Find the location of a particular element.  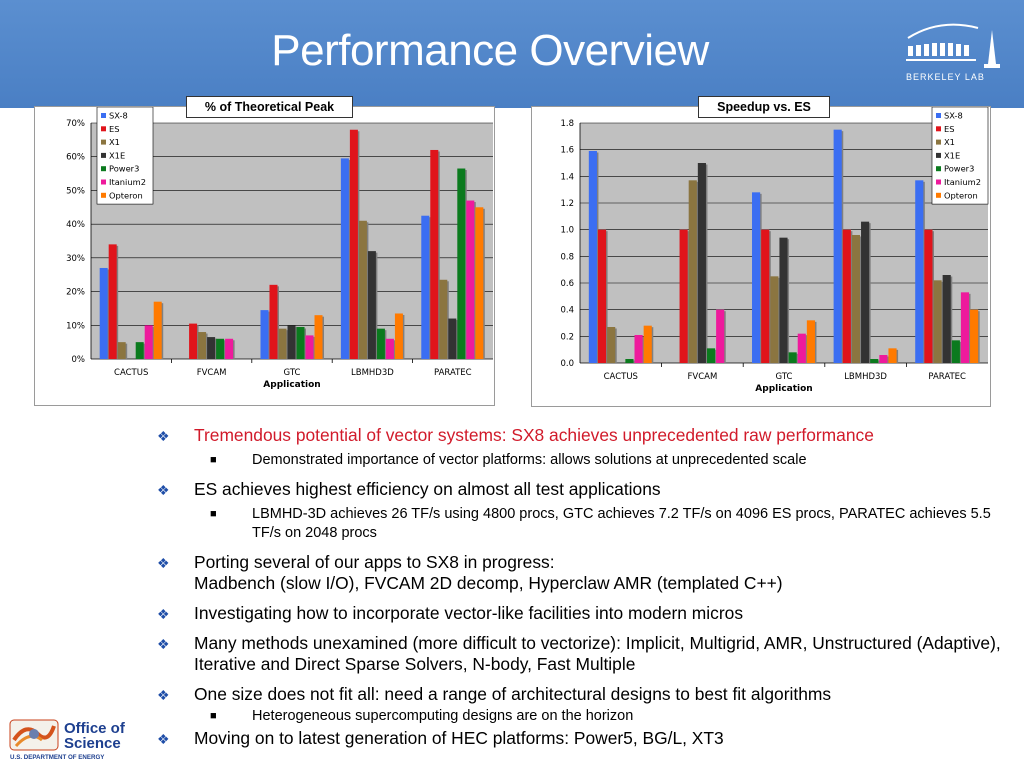

x-tick-label: FVCAM is located at coordinates (703, 377).